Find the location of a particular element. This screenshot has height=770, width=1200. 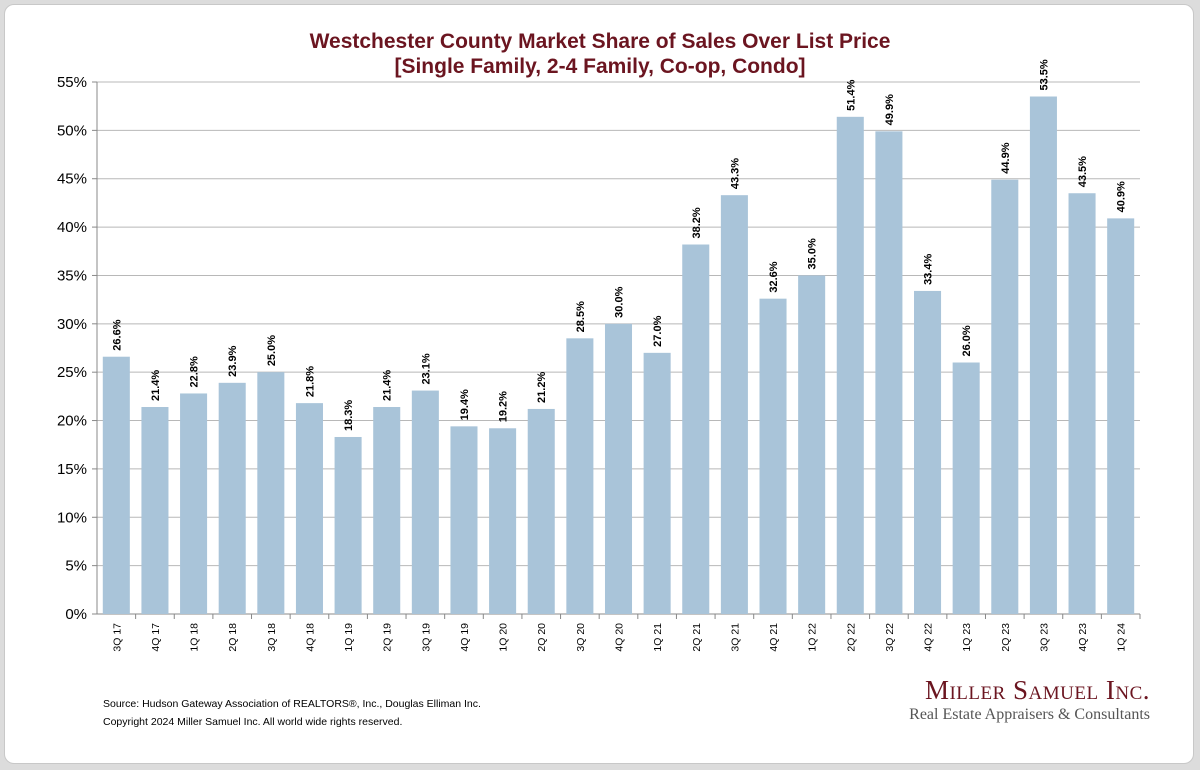

y-tick-label: 45% is located at coordinates (72, 179).